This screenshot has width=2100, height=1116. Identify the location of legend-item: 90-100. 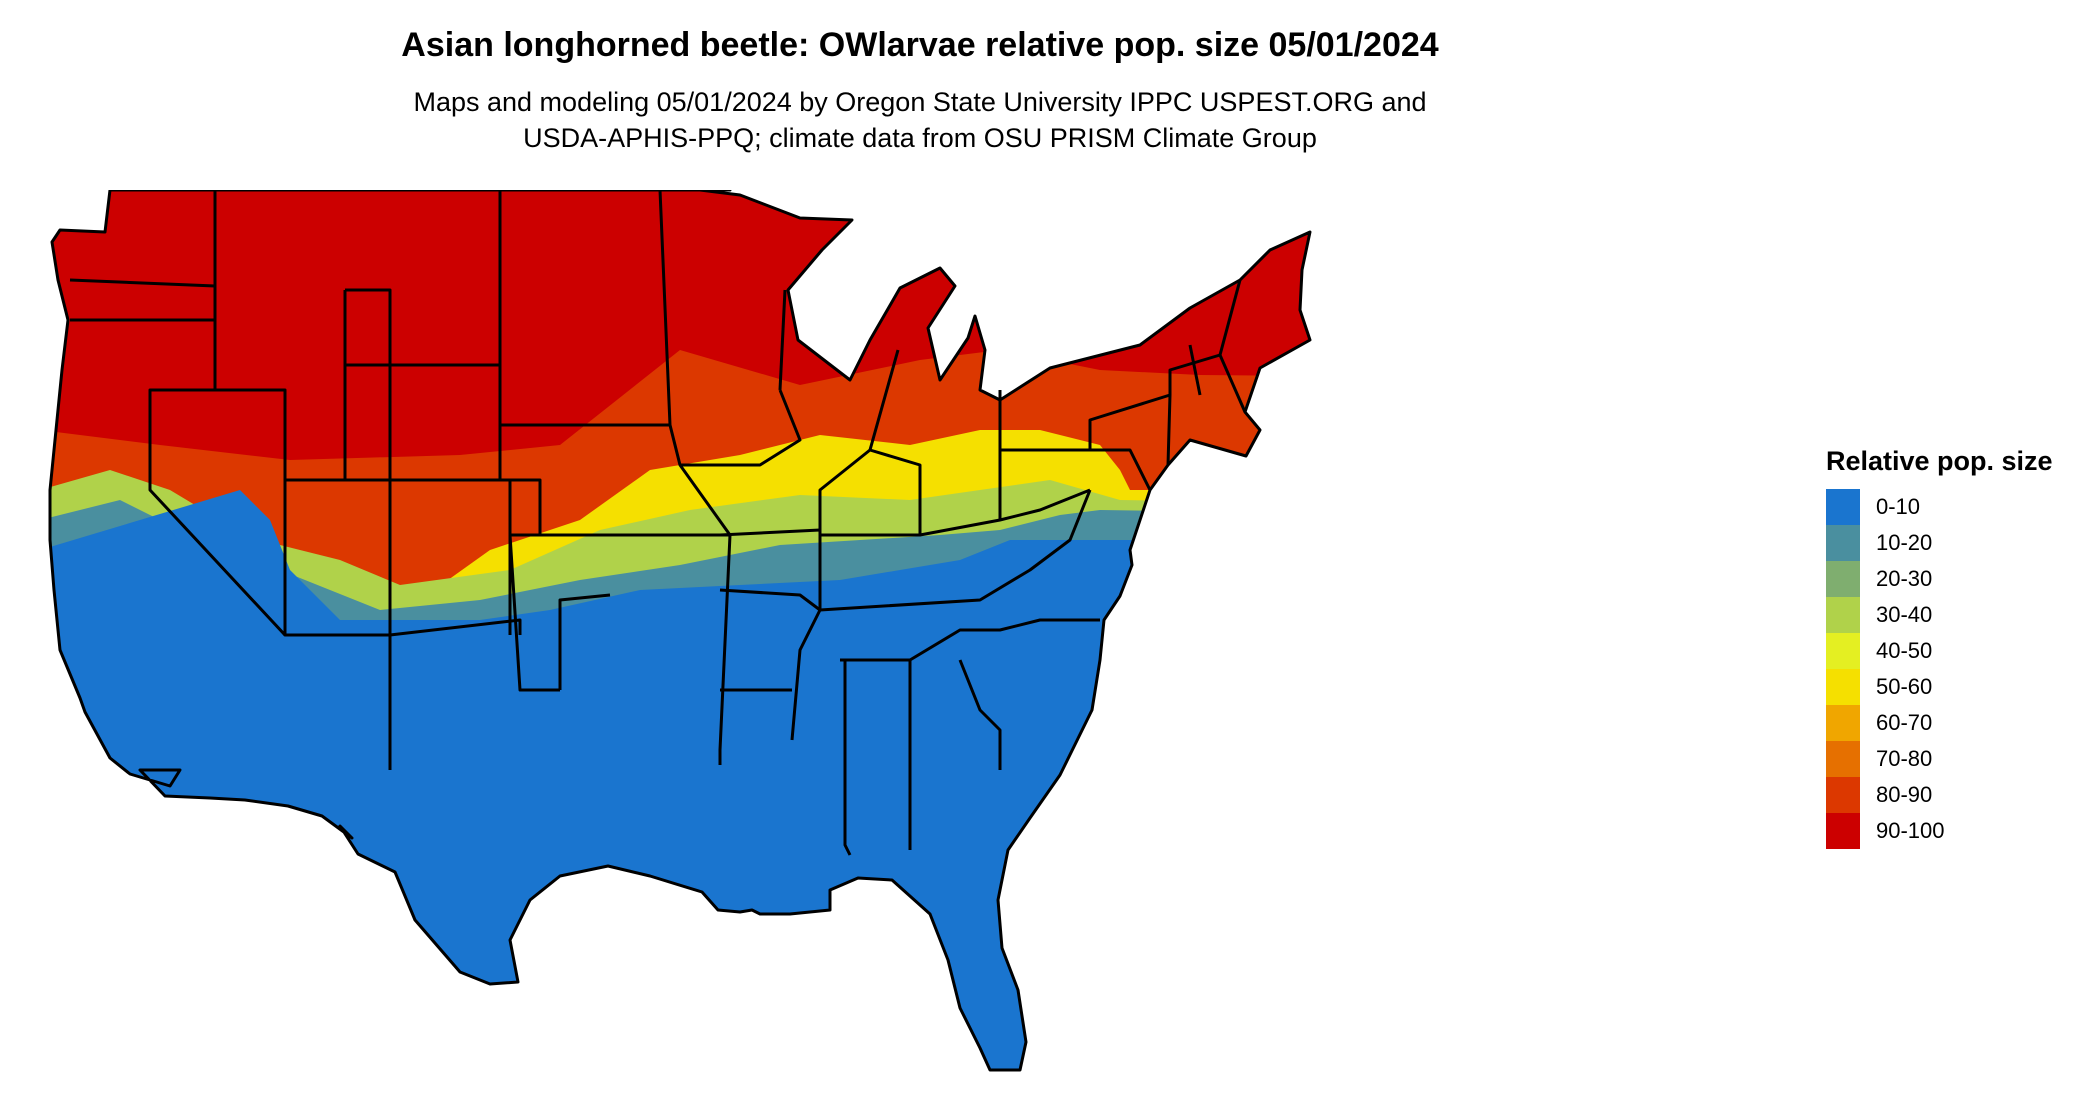
(1939, 831).